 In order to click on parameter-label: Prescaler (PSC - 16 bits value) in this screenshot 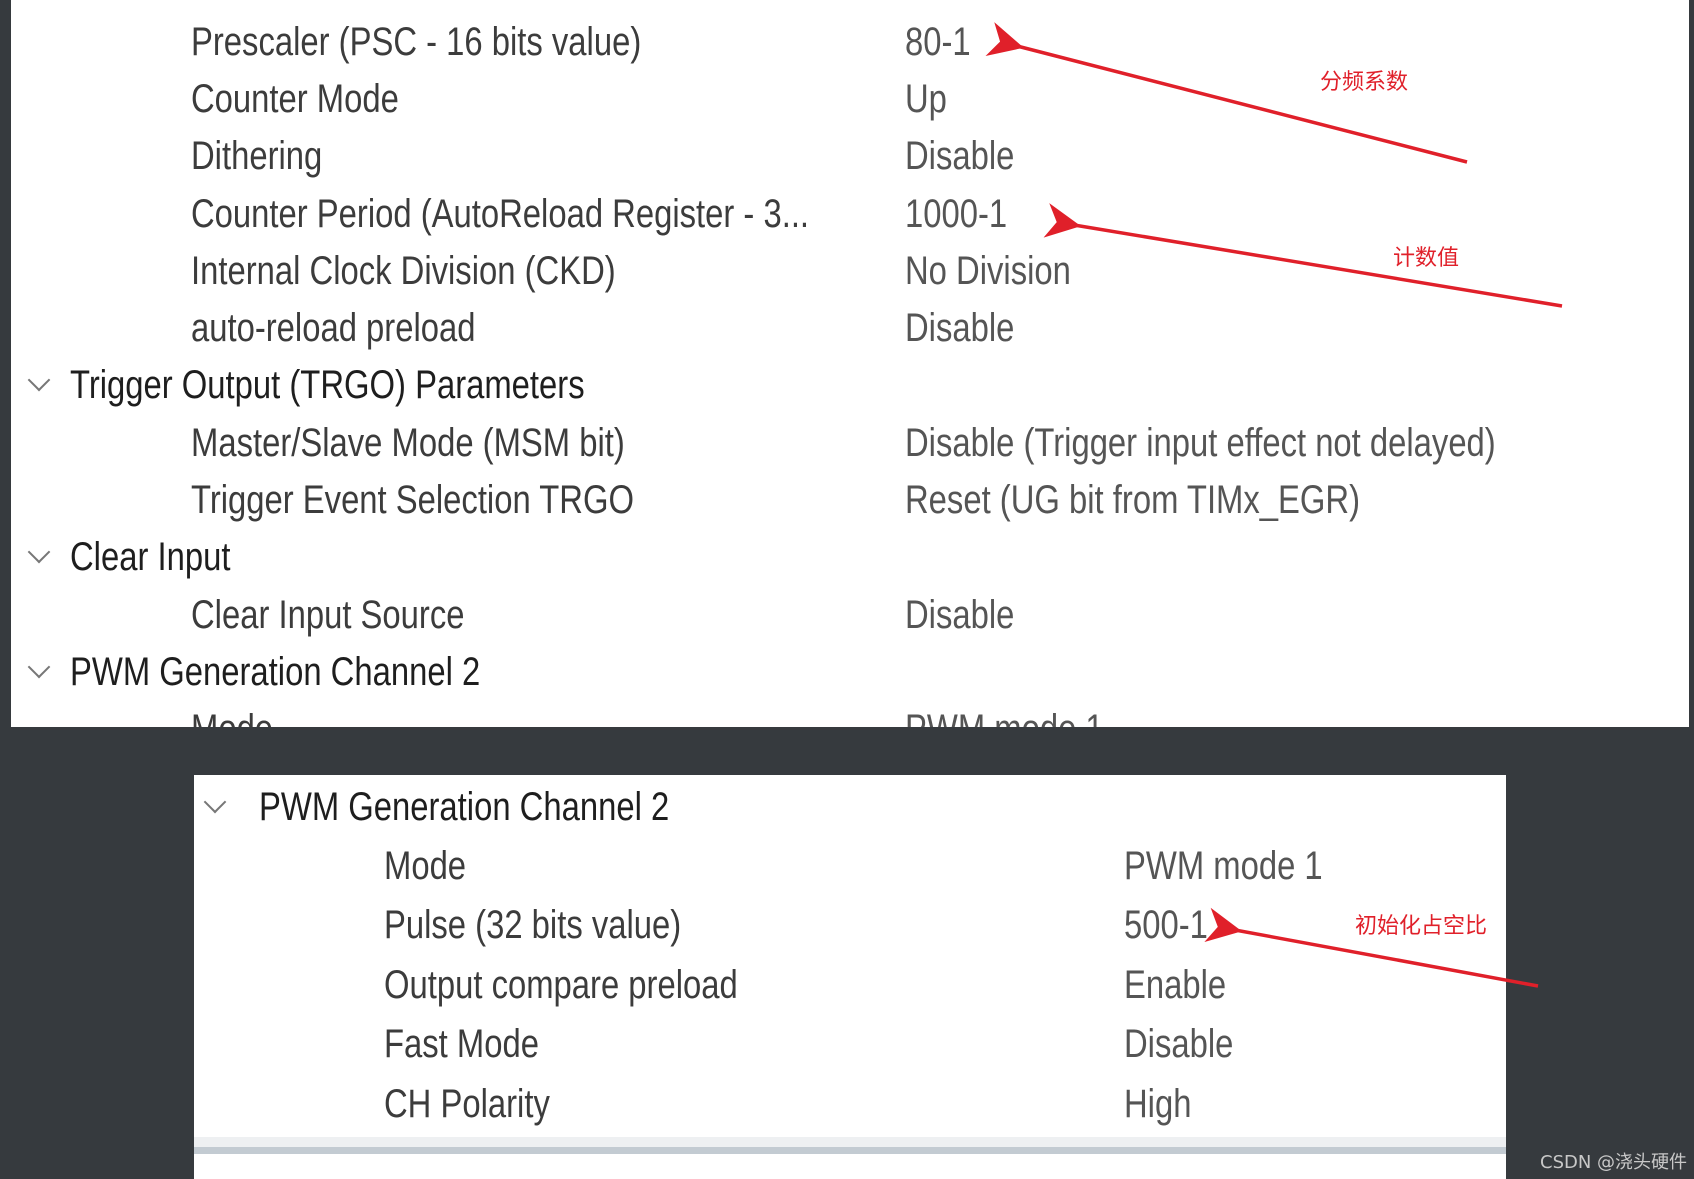, I will do `click(416, 41)`.